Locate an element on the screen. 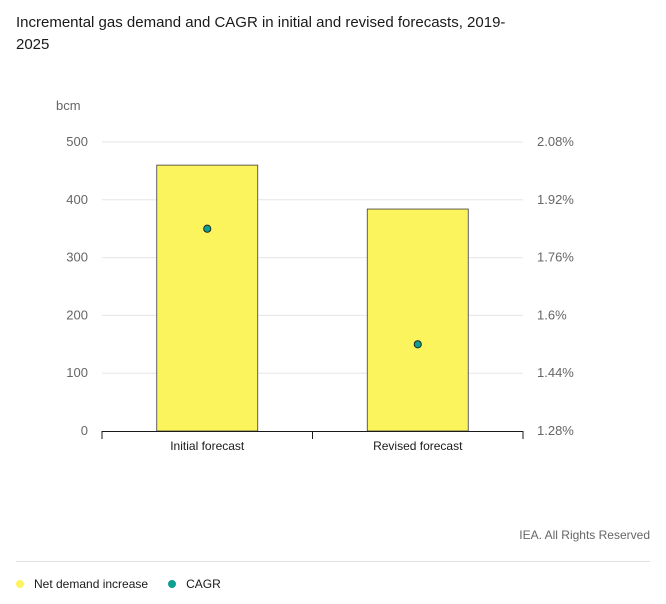  y-axis-tick-label: 0 is located at coordinates (84, 430).